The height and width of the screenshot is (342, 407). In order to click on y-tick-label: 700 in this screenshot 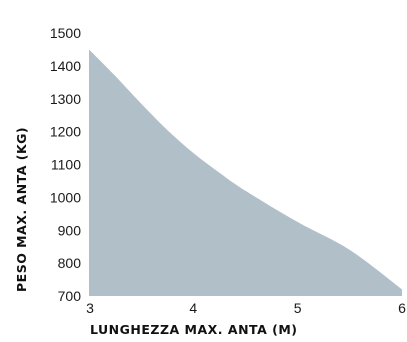, I will do `click(70, 296)`.